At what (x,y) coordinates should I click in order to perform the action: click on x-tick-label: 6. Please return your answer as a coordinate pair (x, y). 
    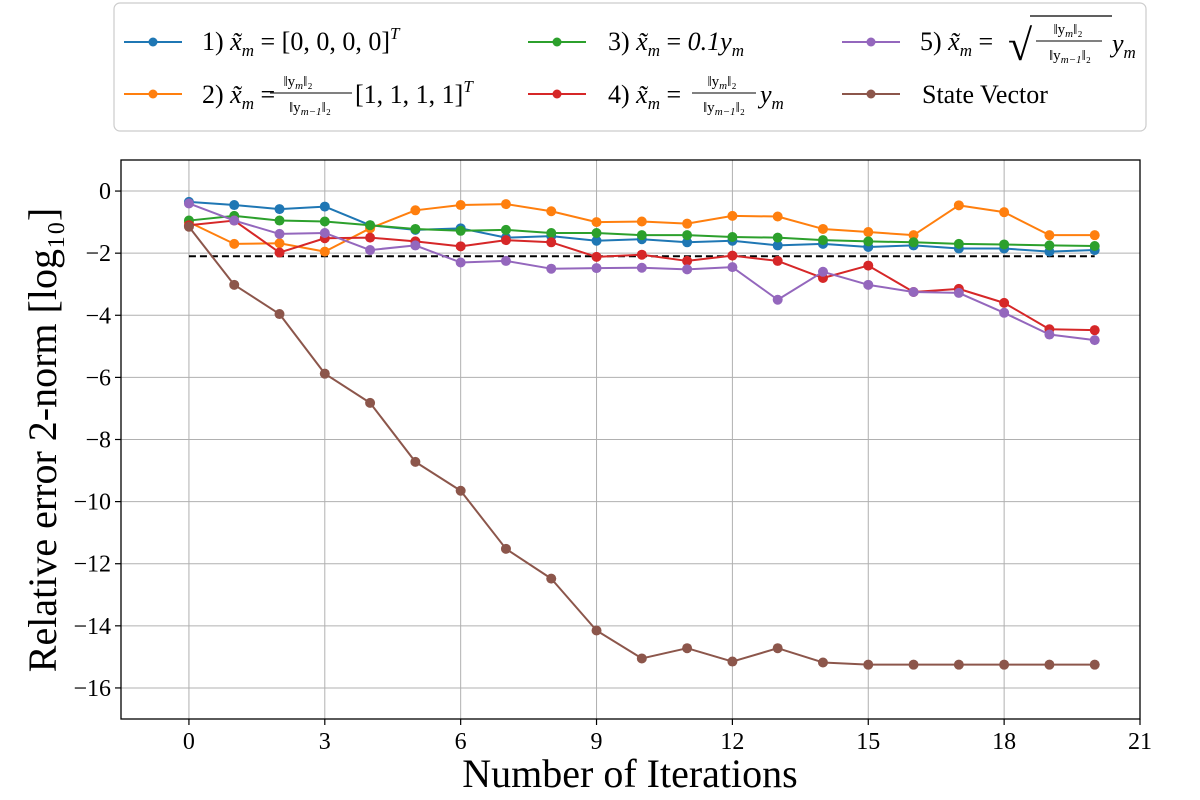
    Looking at the image, I should click on (461, 742).